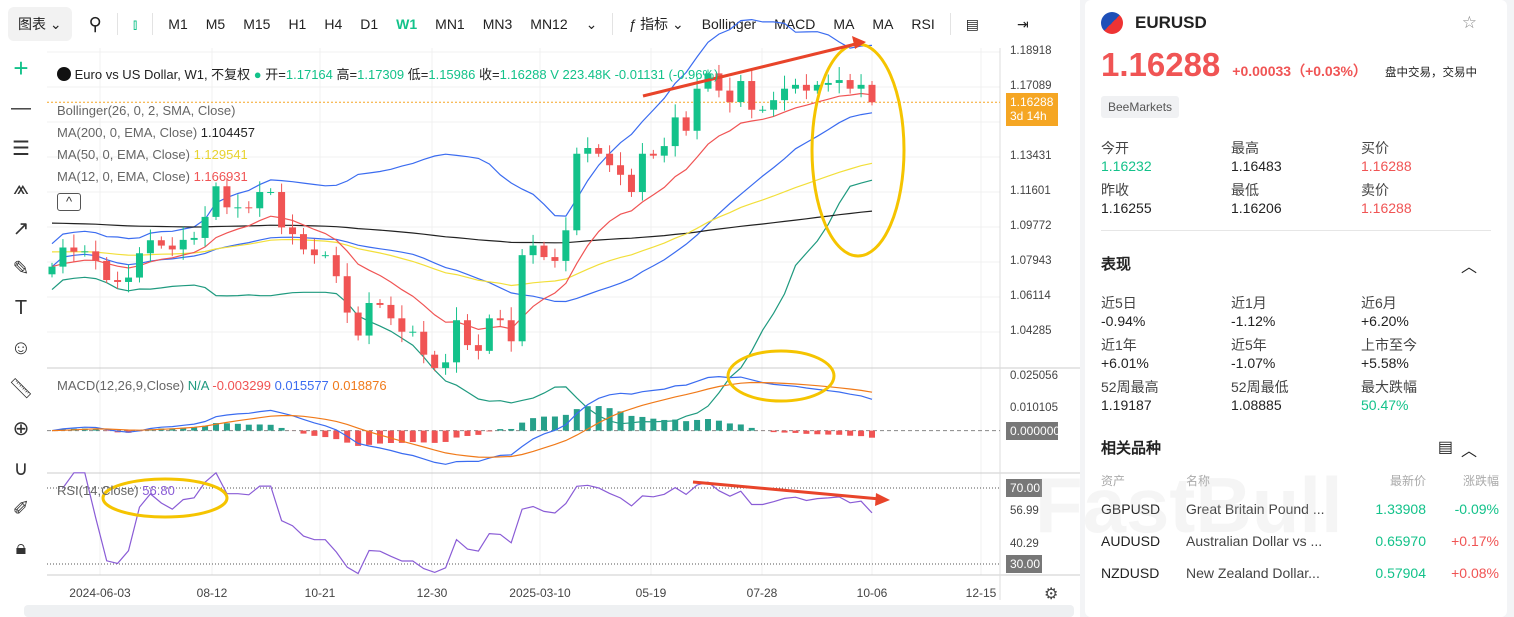 This screenshot has width=1514, height=617. I want to click on indicator-macd: MACD, so click(795, 24).